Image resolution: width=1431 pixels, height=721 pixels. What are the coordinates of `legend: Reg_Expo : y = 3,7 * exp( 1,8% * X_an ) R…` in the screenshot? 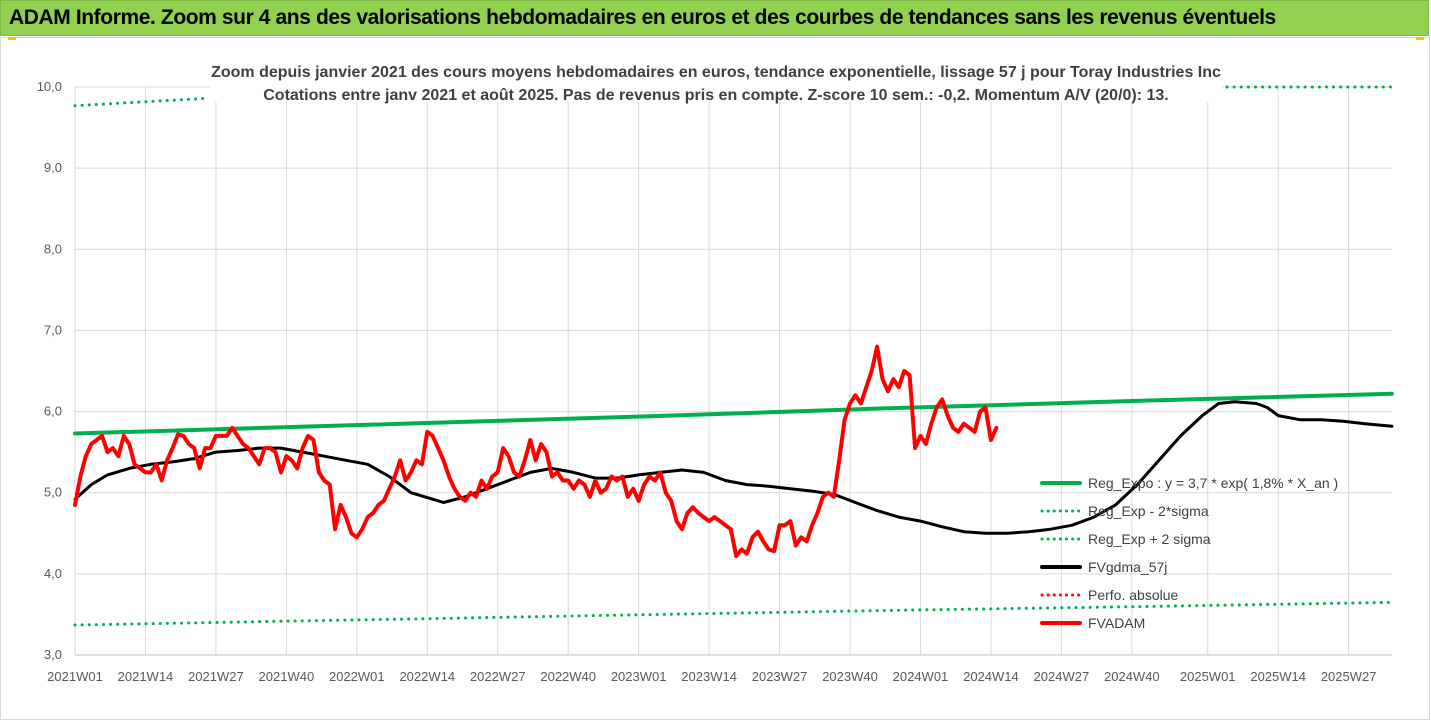 It's located at (1189, 553).